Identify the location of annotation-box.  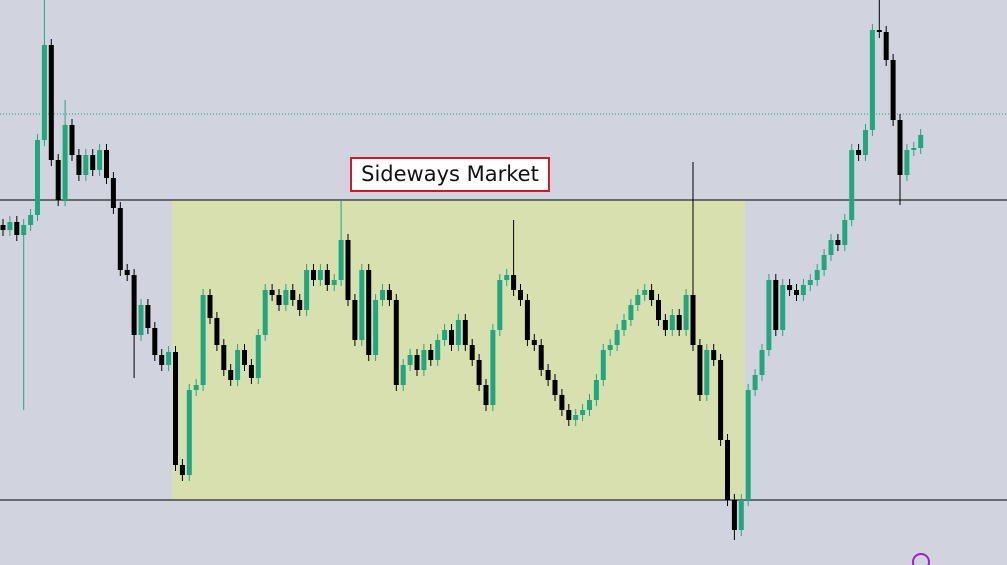
(450, 174).